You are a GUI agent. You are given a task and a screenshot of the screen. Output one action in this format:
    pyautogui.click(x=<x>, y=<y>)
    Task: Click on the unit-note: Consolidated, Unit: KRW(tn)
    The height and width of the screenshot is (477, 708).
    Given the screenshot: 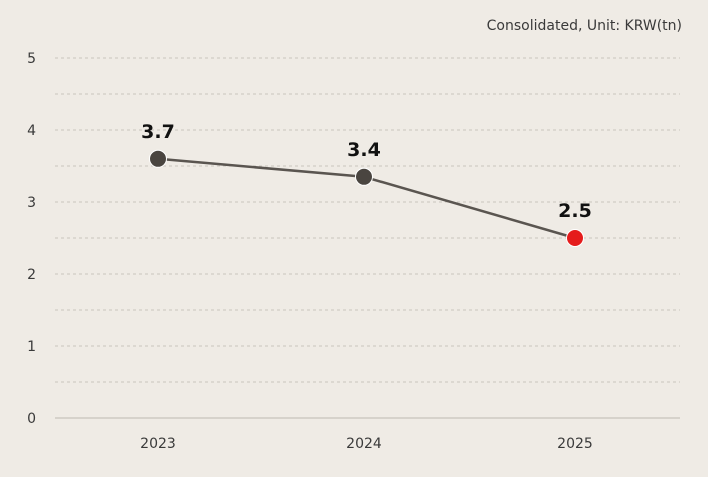 What is the action you would take?
    pyautogui.click(x=584, y=26)
    